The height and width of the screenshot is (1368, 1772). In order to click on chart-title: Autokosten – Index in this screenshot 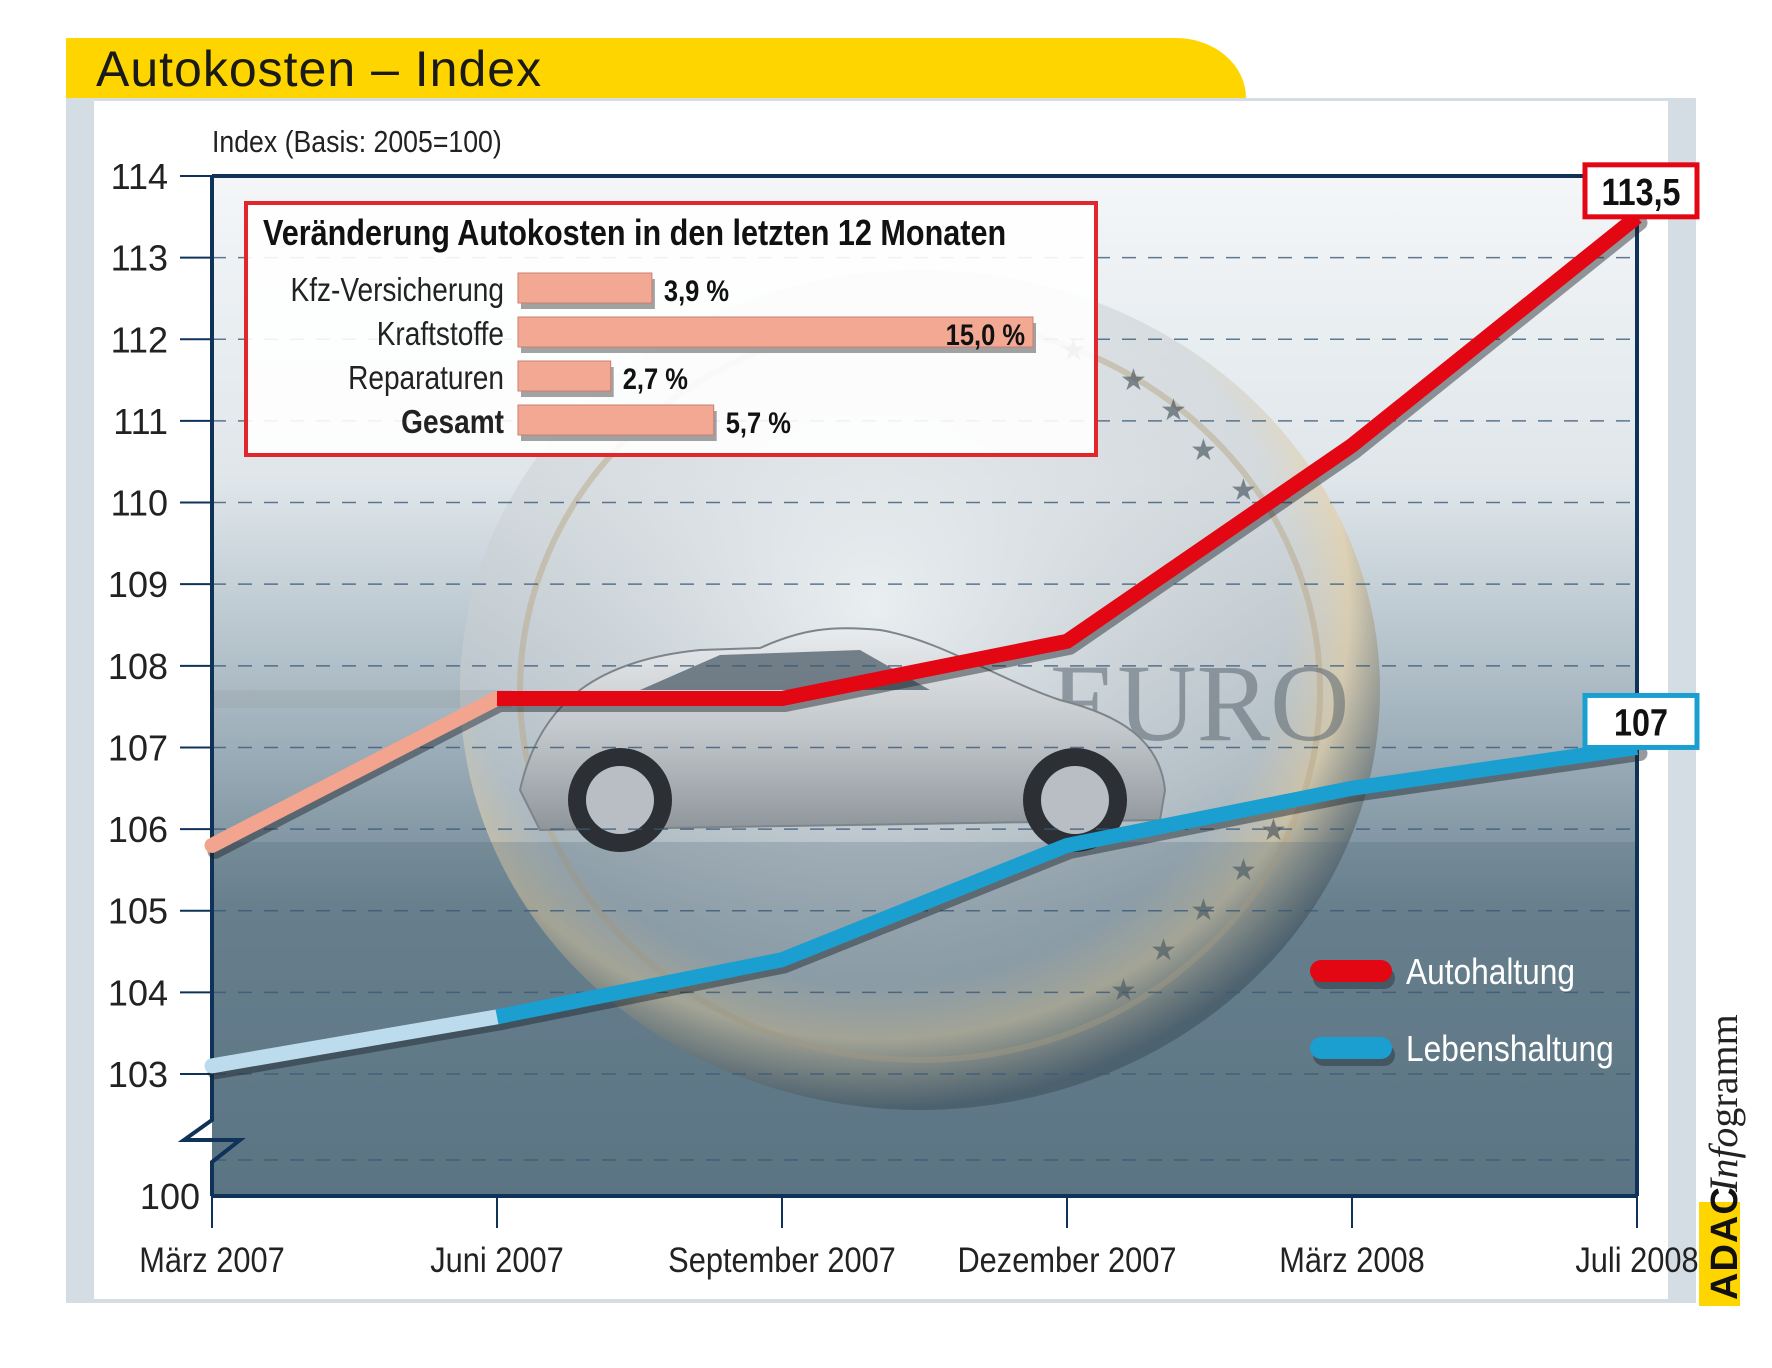, I will do `click(319, 69)`.